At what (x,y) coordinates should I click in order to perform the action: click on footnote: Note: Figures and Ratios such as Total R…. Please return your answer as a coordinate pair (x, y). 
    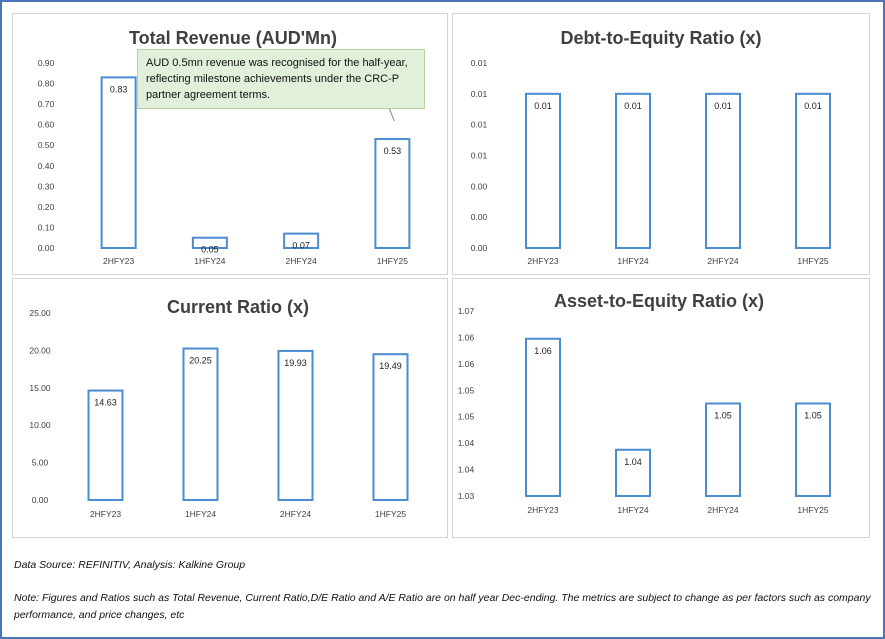
    Looking at the image, I should click on (442, 606).